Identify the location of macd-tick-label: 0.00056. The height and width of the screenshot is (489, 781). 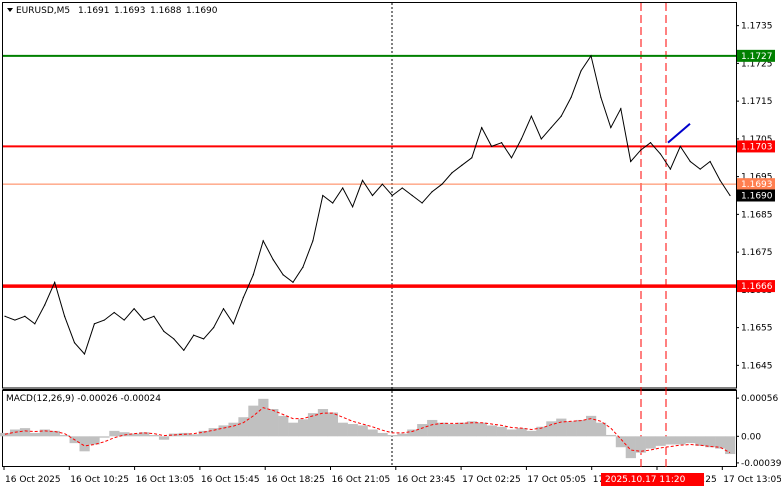
(759, 399).